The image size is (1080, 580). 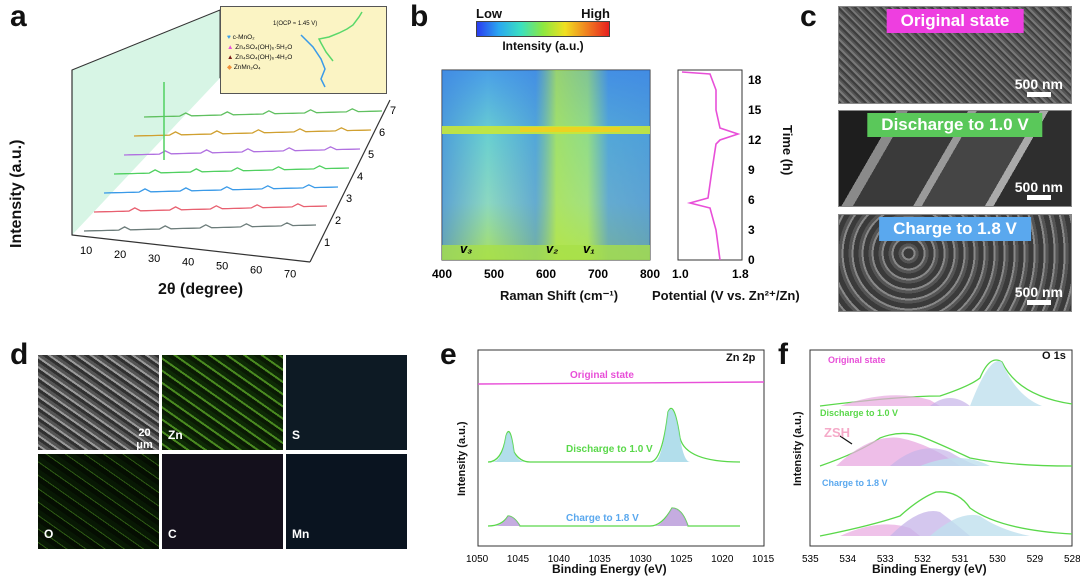 I want to click on panel-e-xlabel: Binding Energy (eV), so click(x=609, y=569).